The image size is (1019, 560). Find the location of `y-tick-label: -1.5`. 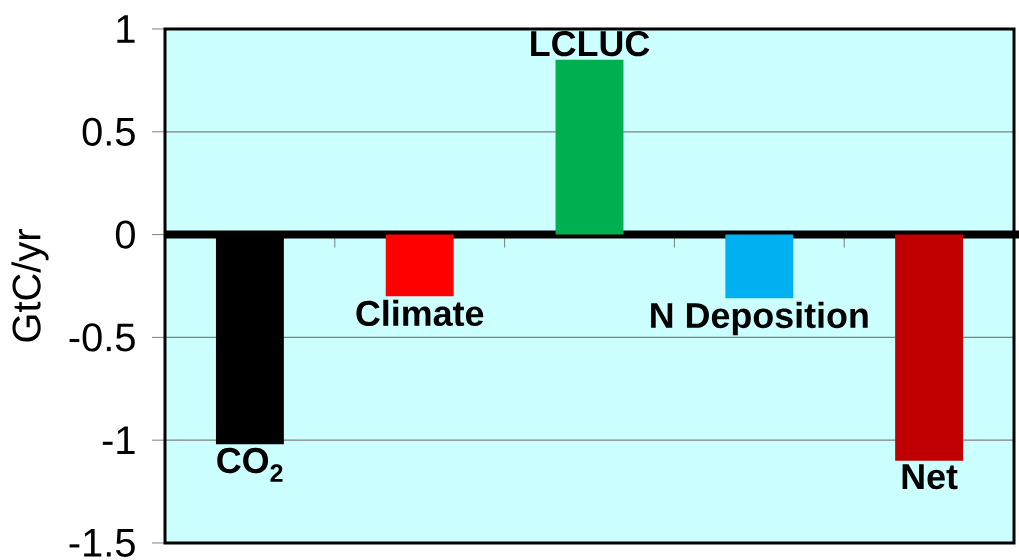

y-tick-label: -1.5 is located at coordinates (102, 543).